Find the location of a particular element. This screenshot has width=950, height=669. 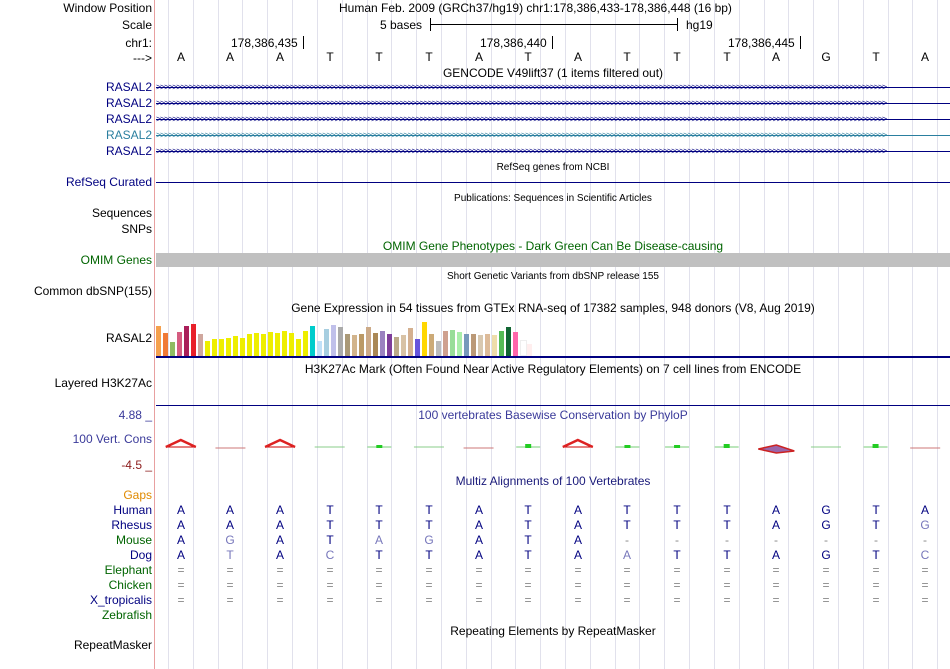

scale-label: Scale is located at coordinates (136, 25).